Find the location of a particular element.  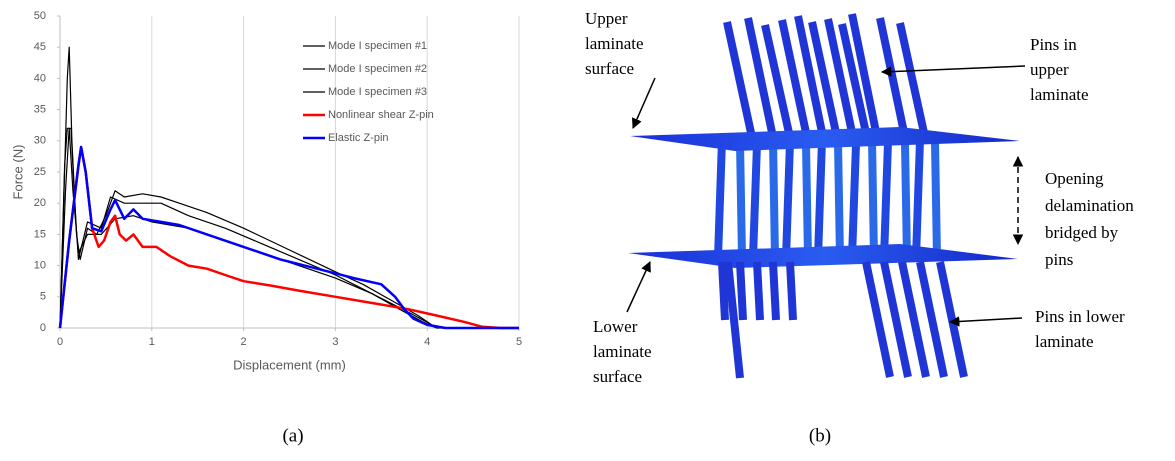

diagram-label: Pins in is located at coordinates (1053, 44).